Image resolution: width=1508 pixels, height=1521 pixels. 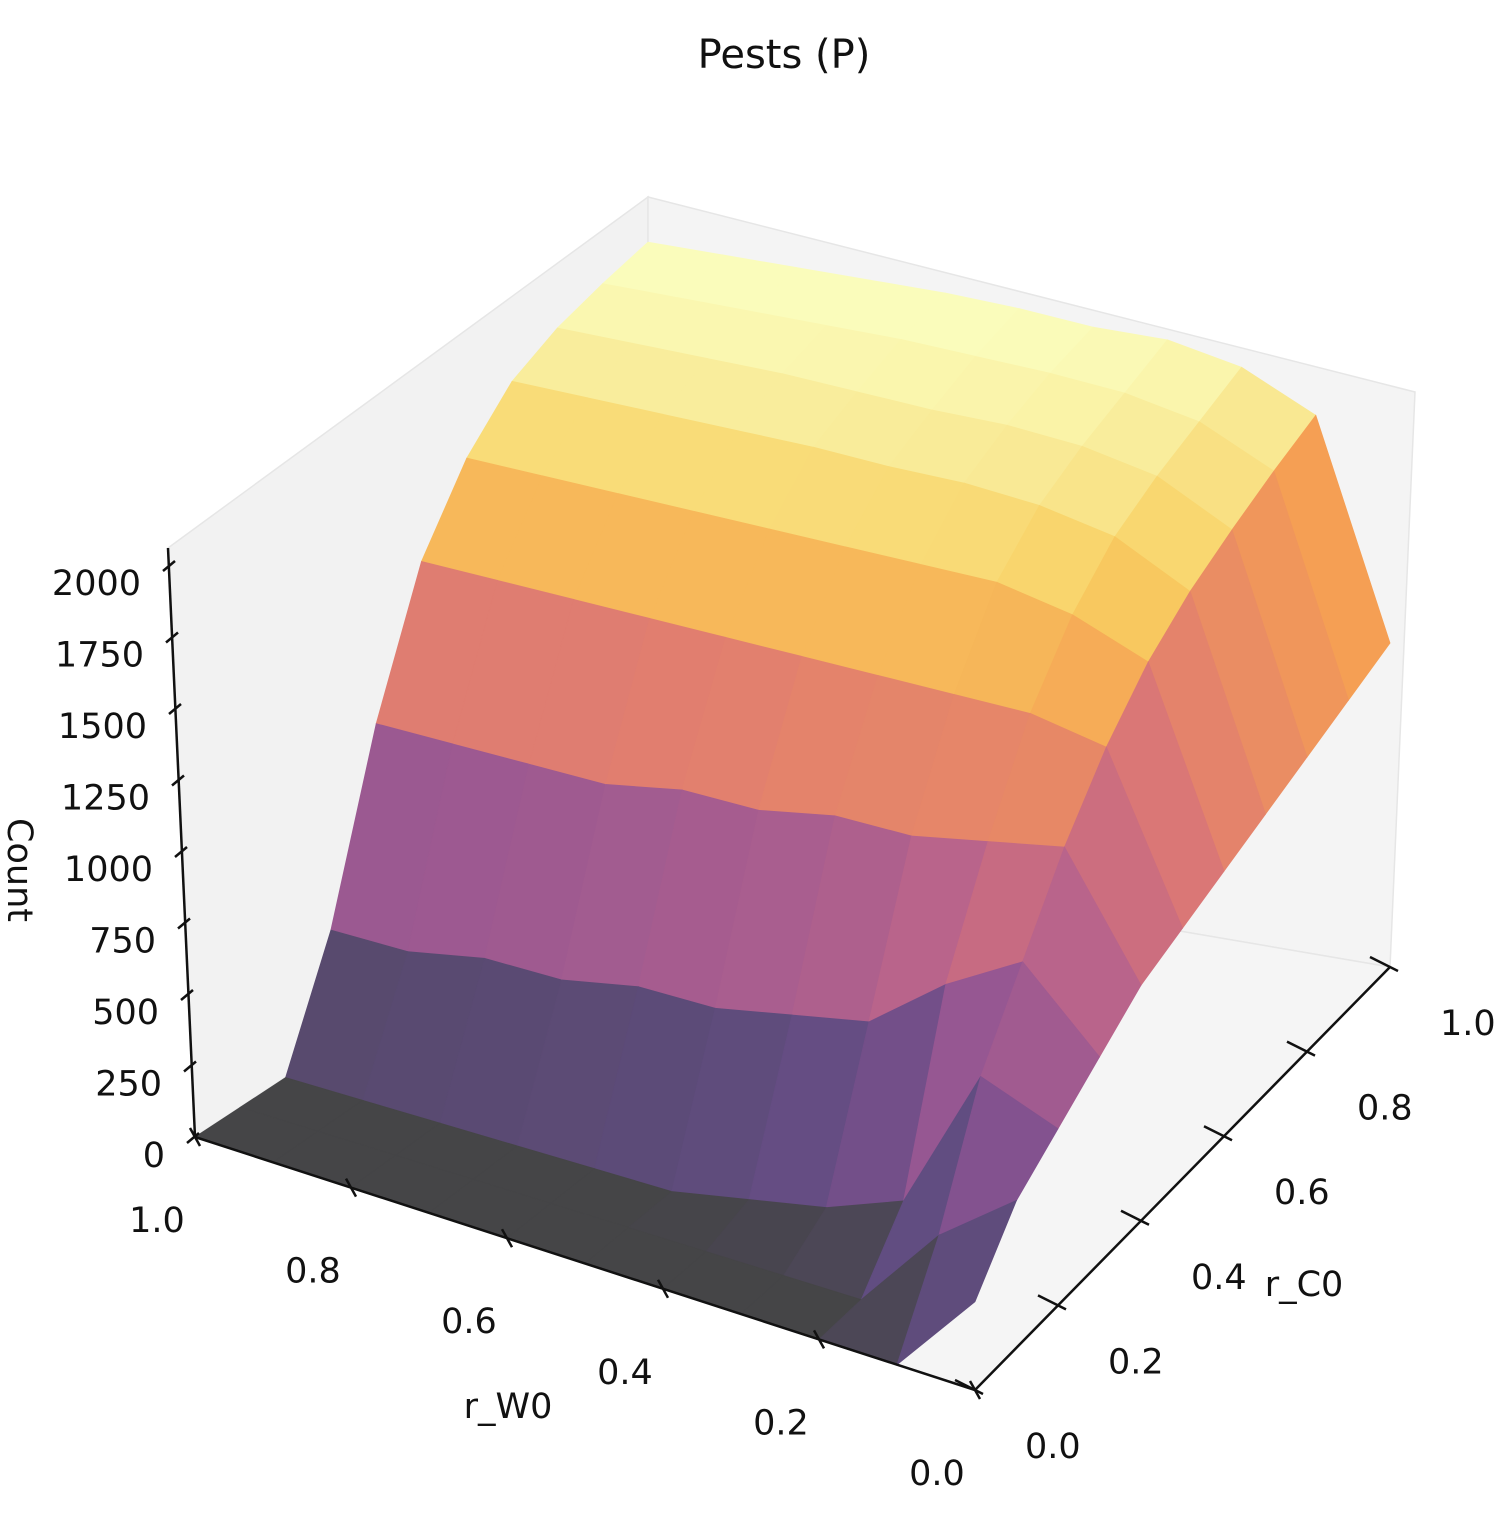 I want to click on chart-title: Pests (P), so click(x=784, y=55).